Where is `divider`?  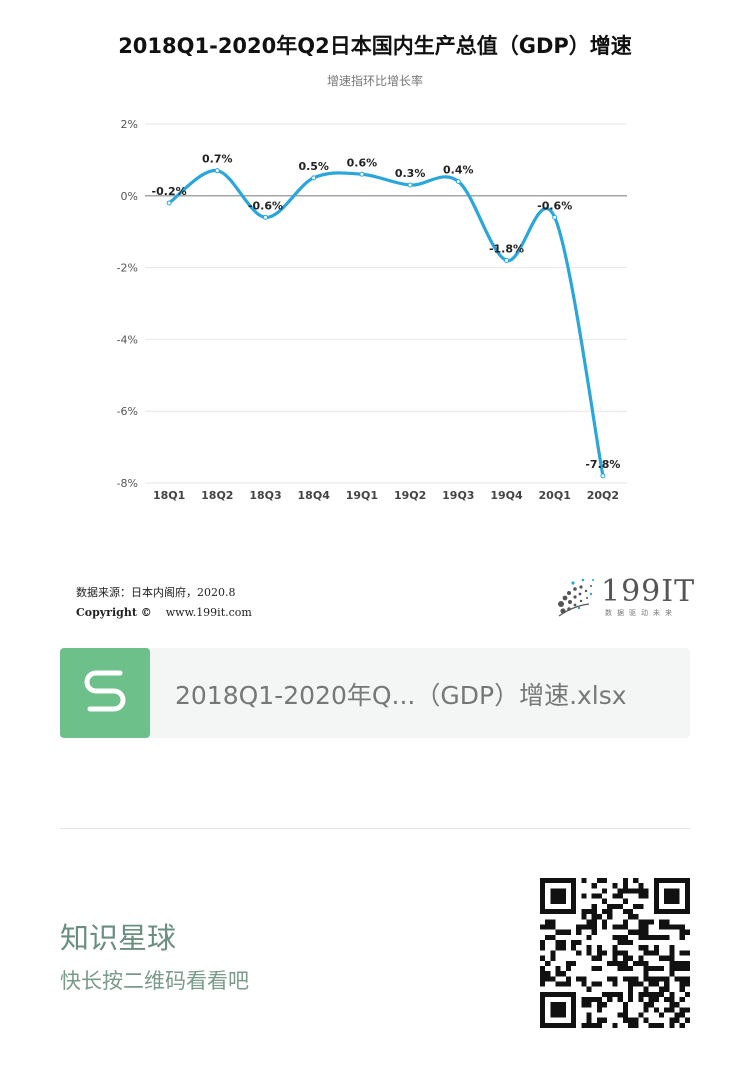
divider is located at coordinates (375, 828).